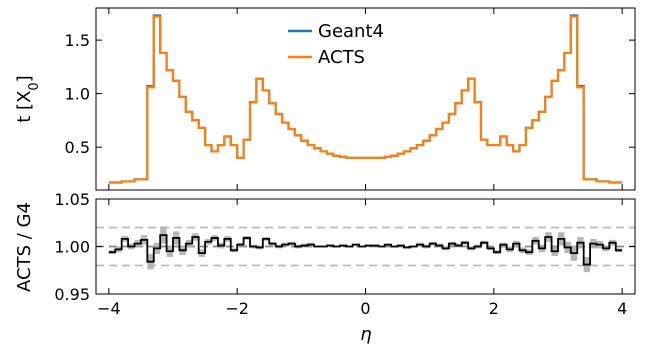 This screenshot has height=347, width=646. I want to click on bottom-x-tick-label: 4, so click(622, 308).